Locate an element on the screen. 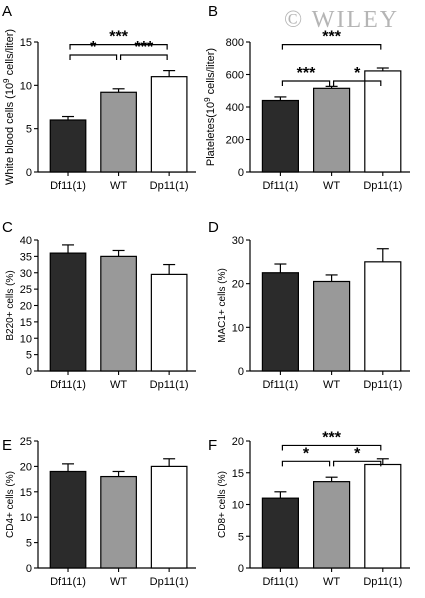  panel-letter: E is located at coordinates (7, 445).